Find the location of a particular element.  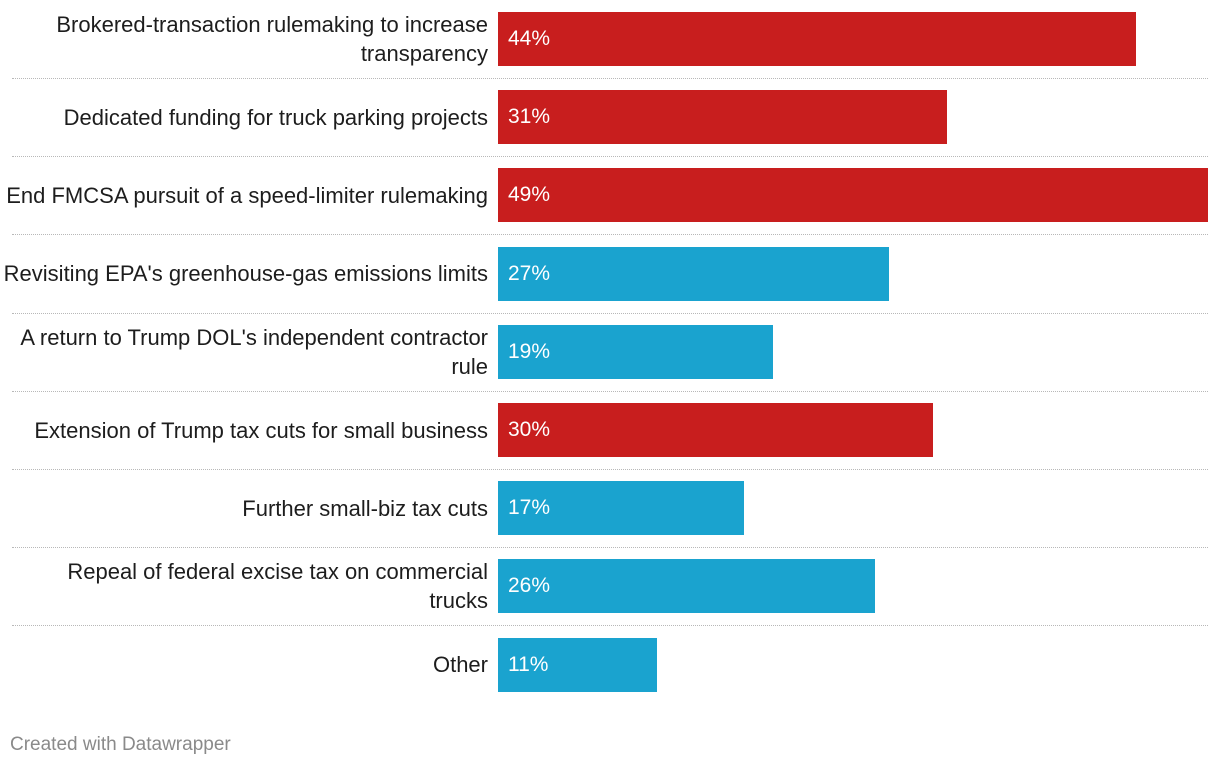

bar-value-label: 30% is located at coordinates (529, 429).